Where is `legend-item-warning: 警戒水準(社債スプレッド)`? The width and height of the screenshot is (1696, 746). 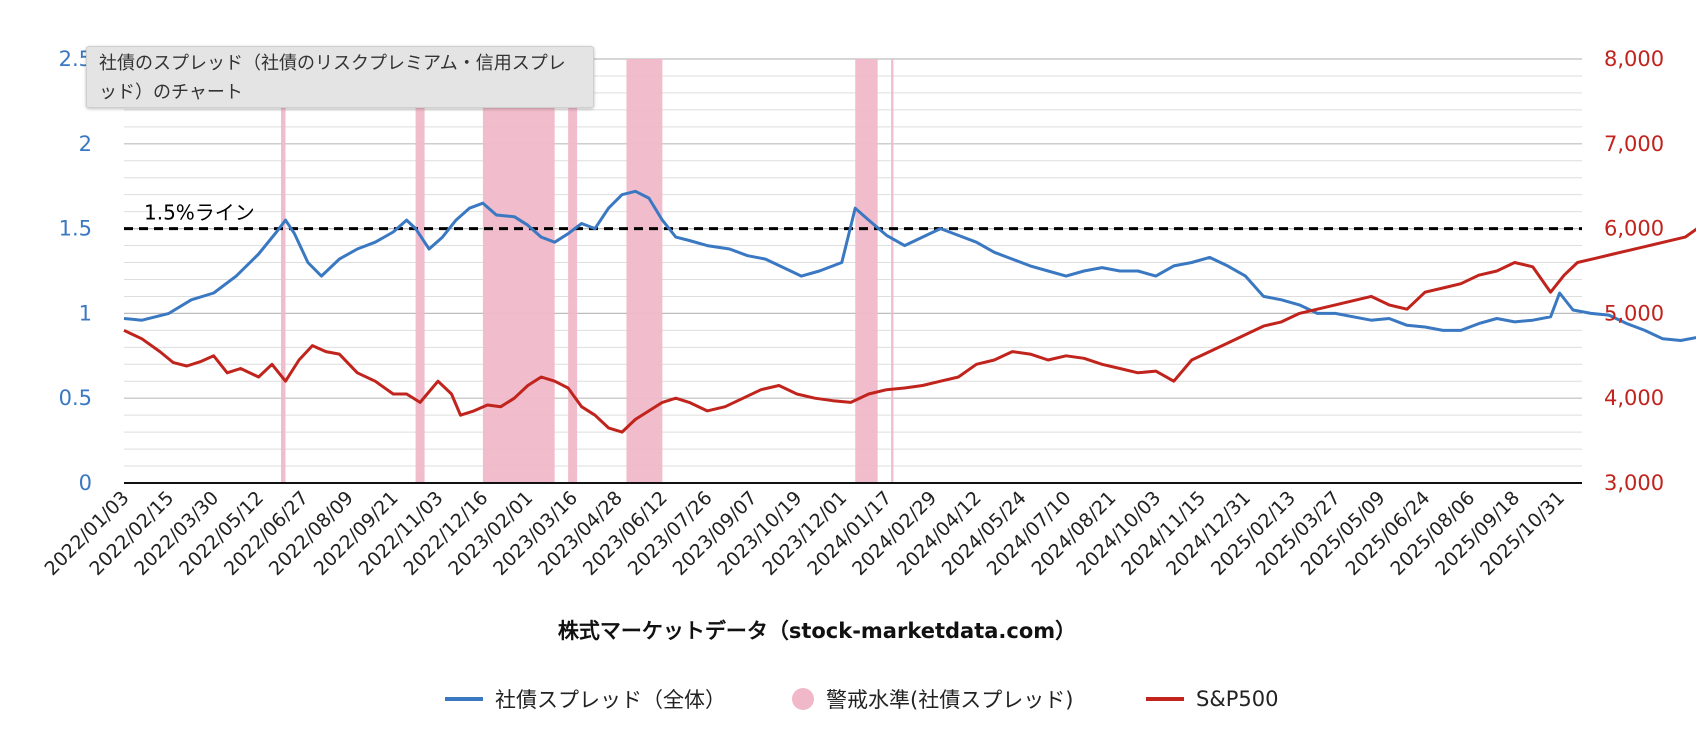 legend-item-warning: 警戒水準(社債スプレッド) is located at coordinates (932, 699).